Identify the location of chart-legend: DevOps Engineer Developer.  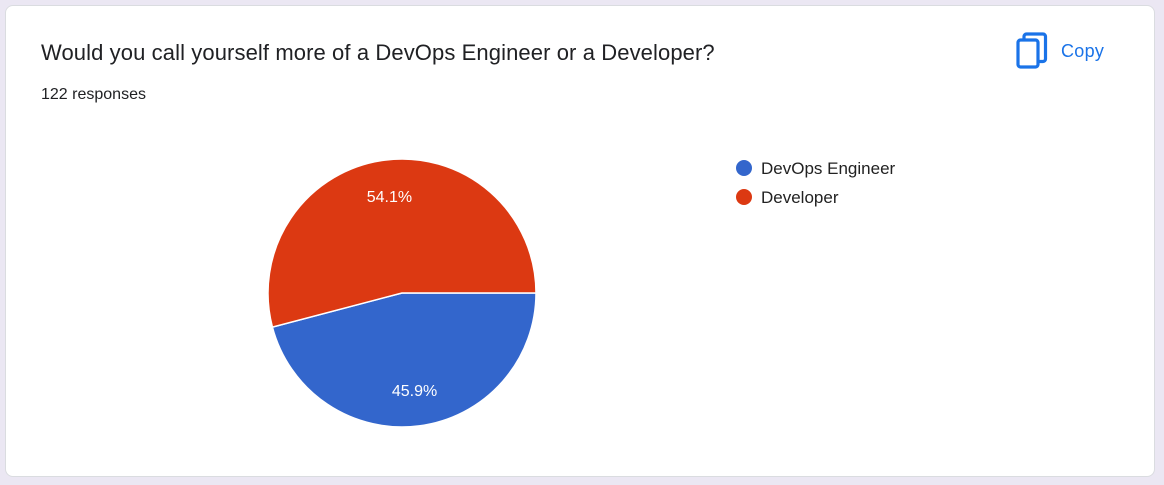
(816, 183).